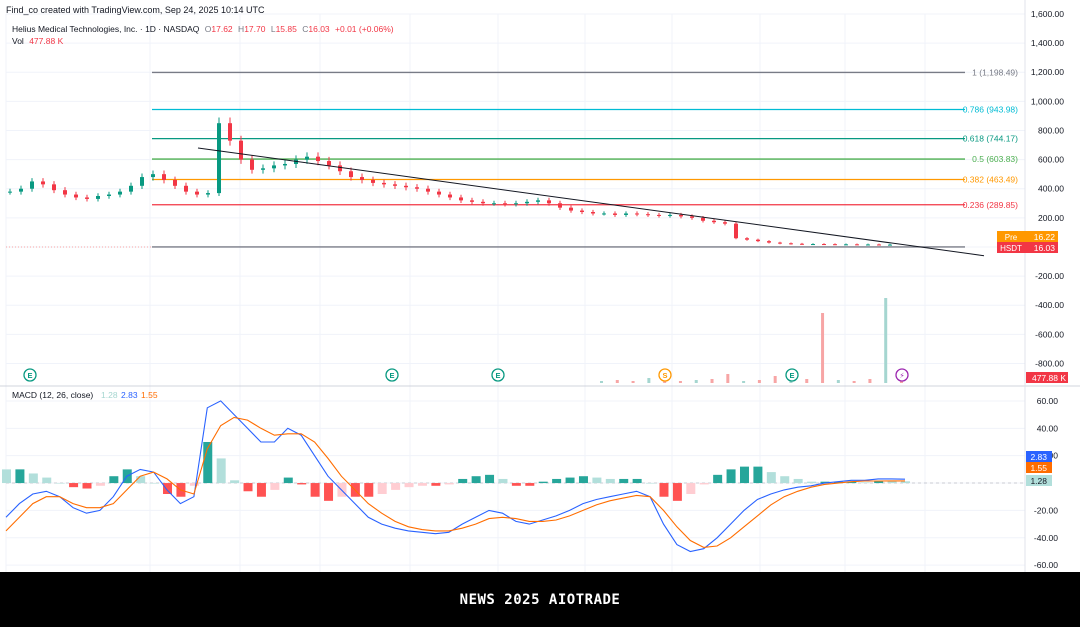  What do you see at coordinates (52, 395) in the screenshot?
I see `macd-title: MACD (12, 26, close)` at bounding box center [52, 395].